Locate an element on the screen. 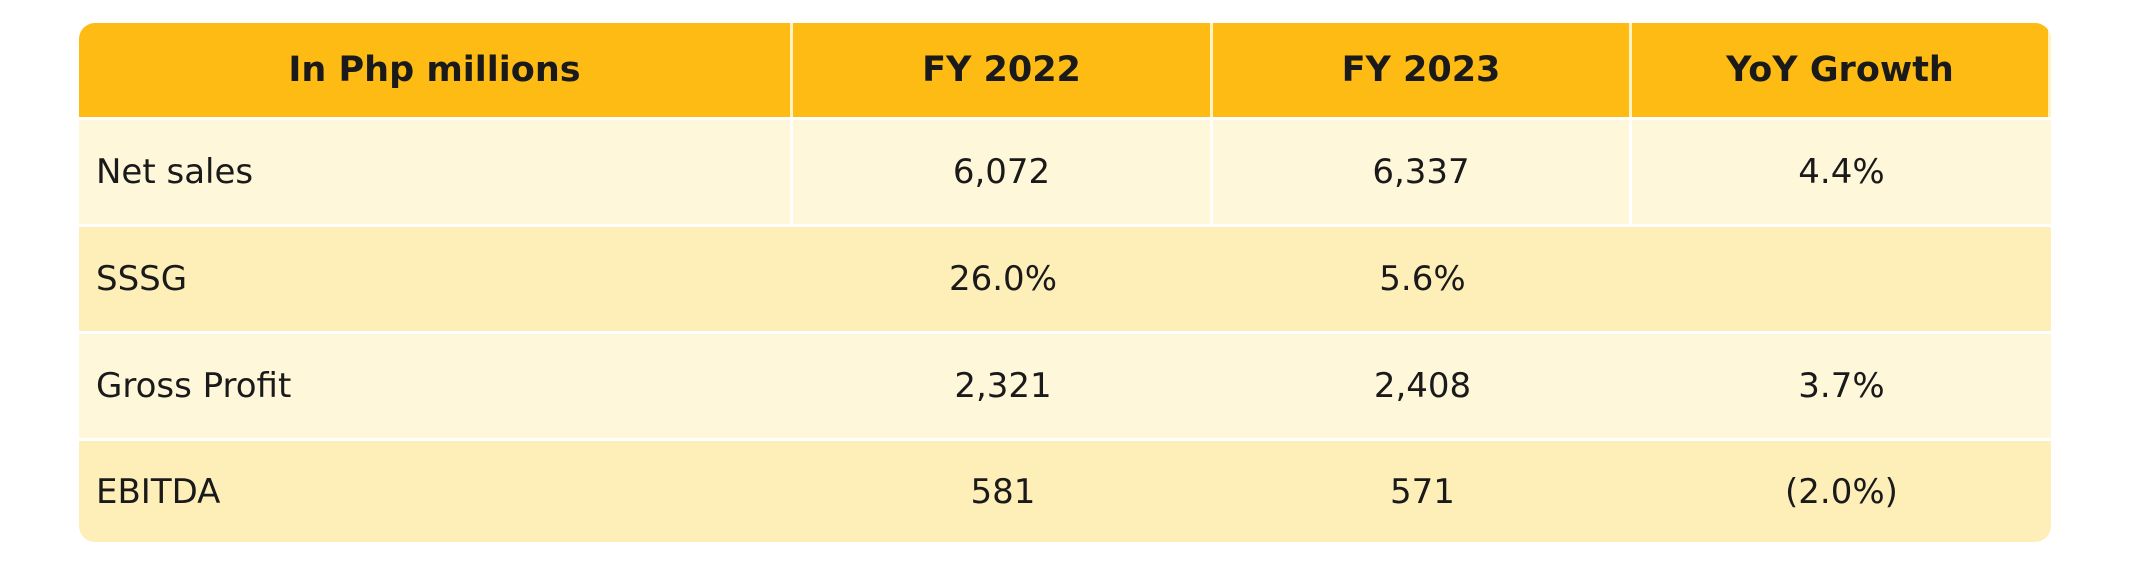 The image size is (2133, 567). row-label: SSSG is located at coordinates (436, 277).